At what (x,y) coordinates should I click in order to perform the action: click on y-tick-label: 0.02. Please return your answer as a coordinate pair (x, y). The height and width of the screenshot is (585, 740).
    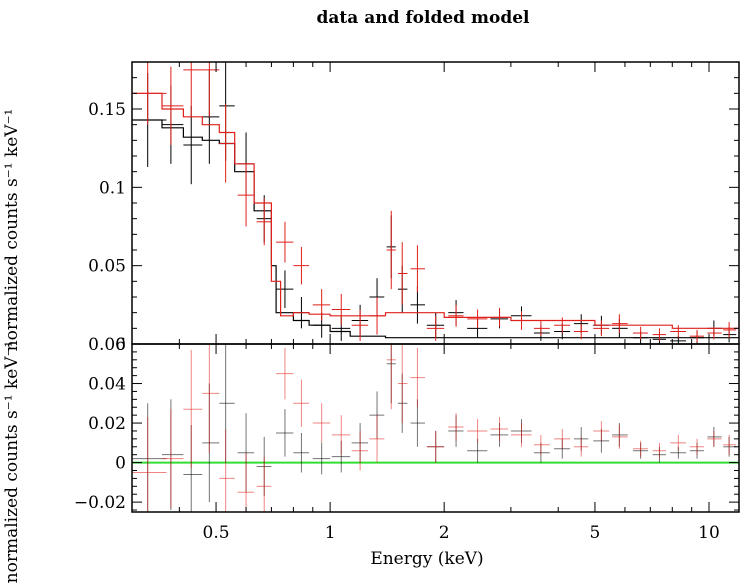
    Looking at the image, I should click on (107, 424).